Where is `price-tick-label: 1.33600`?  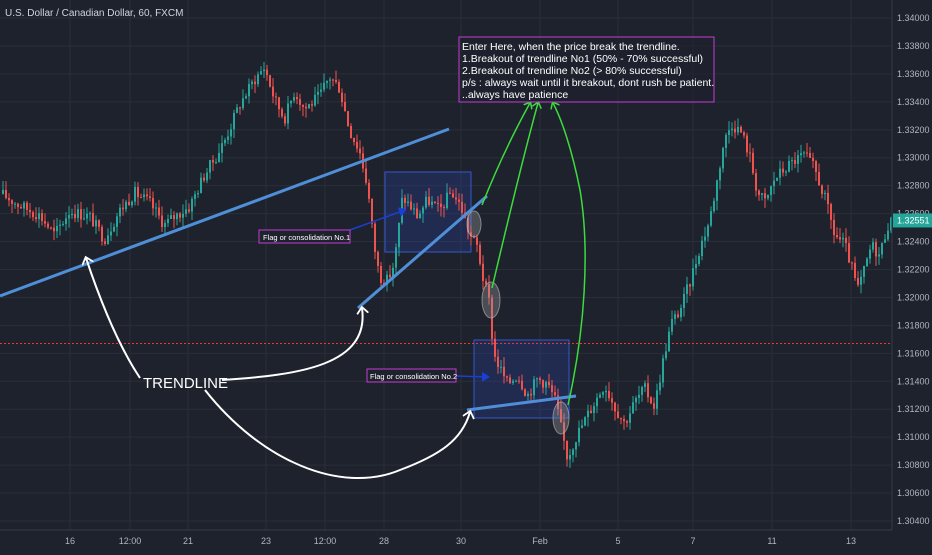
price-tick-label: 1.33600 is located at coordinates (913, 74).